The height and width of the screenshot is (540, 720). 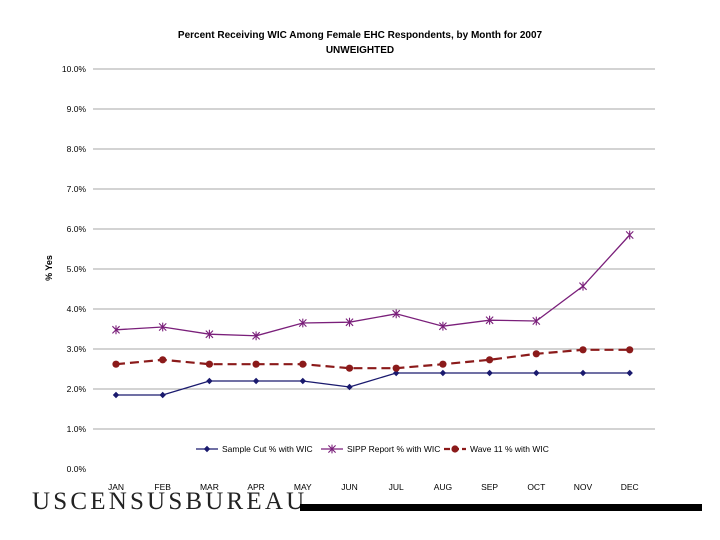 I want to click on y-tick-label: 2.0%, so click(x=77, y=389).